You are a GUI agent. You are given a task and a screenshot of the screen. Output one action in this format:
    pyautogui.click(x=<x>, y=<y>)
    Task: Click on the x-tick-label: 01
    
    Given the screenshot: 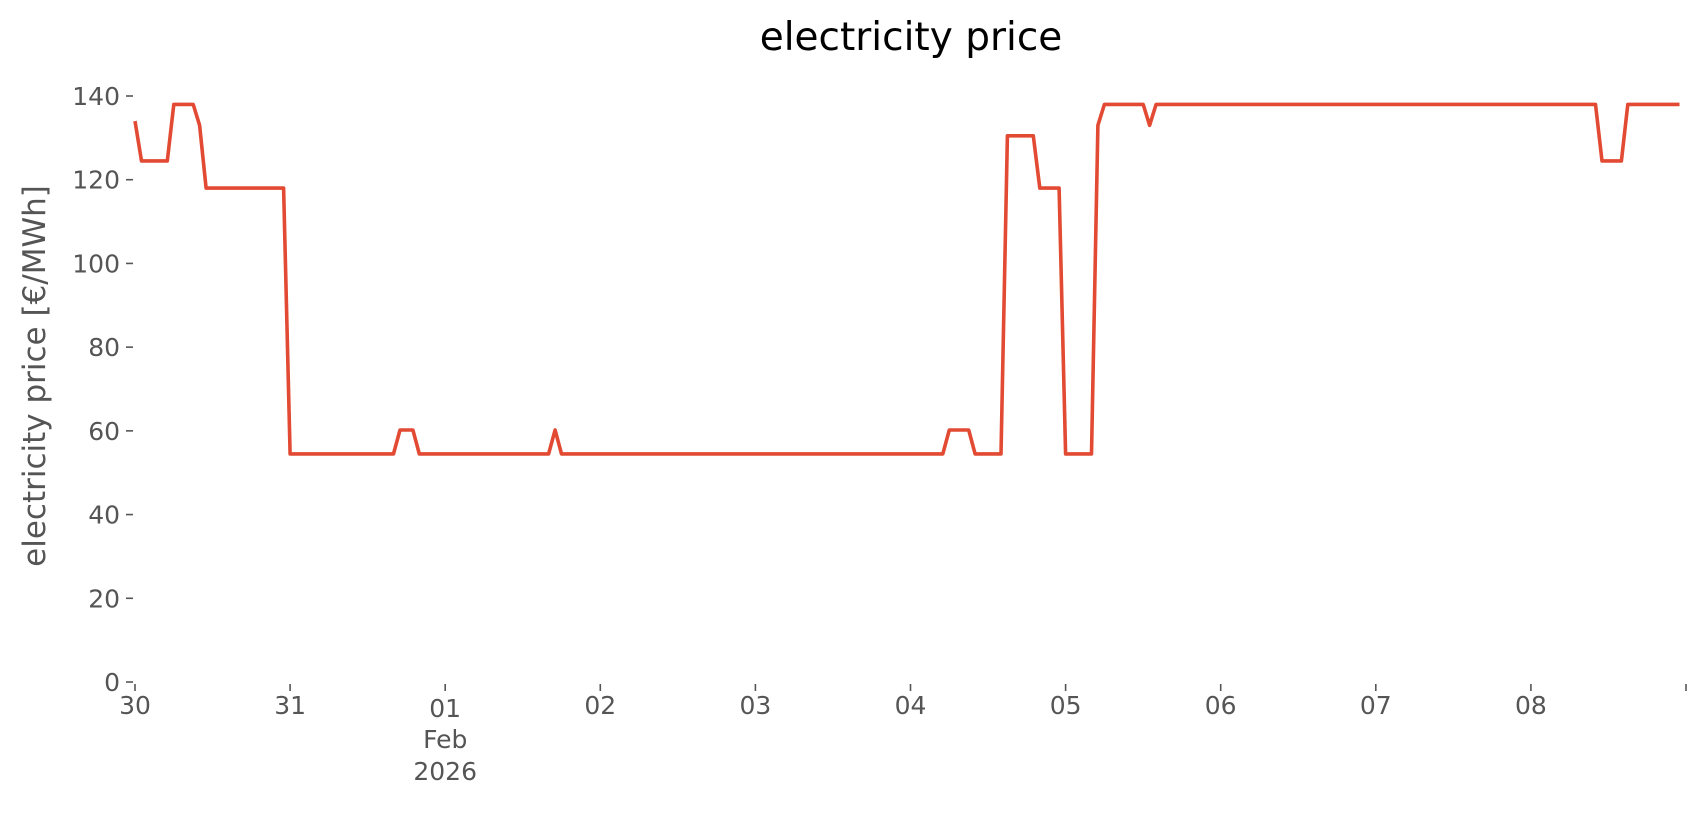 What is the action you would take?
    pyautogui.click(x=445, y=708)
    